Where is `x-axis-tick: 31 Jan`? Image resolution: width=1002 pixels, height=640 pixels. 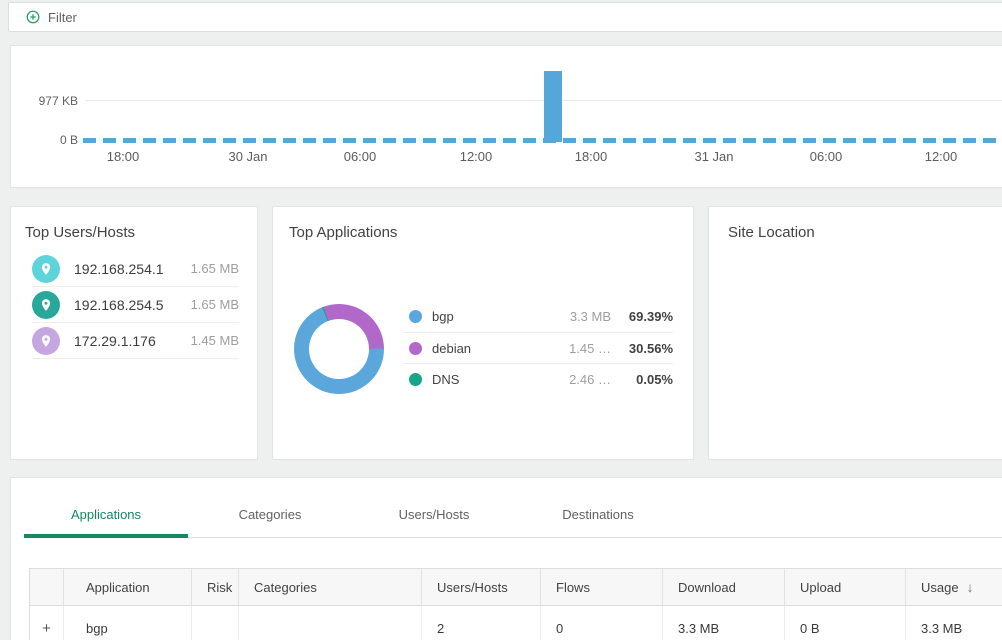
x-axis-tick: 31 Jan is located at coordinates (714, 156).